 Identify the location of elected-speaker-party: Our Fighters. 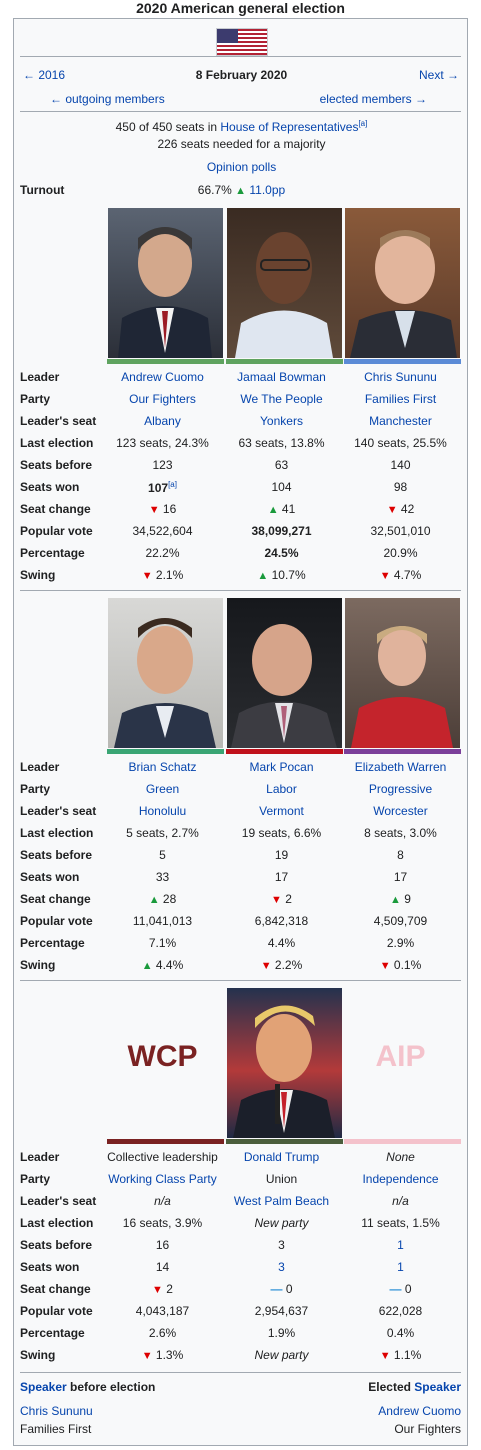
(427, 1429).